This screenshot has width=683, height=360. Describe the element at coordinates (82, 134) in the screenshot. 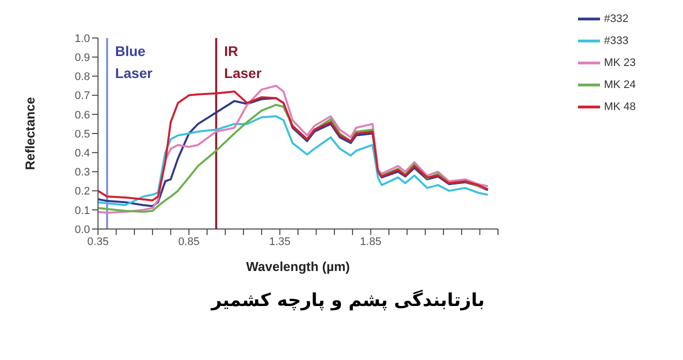

I see `y-tick-label: 0.5` at that location.